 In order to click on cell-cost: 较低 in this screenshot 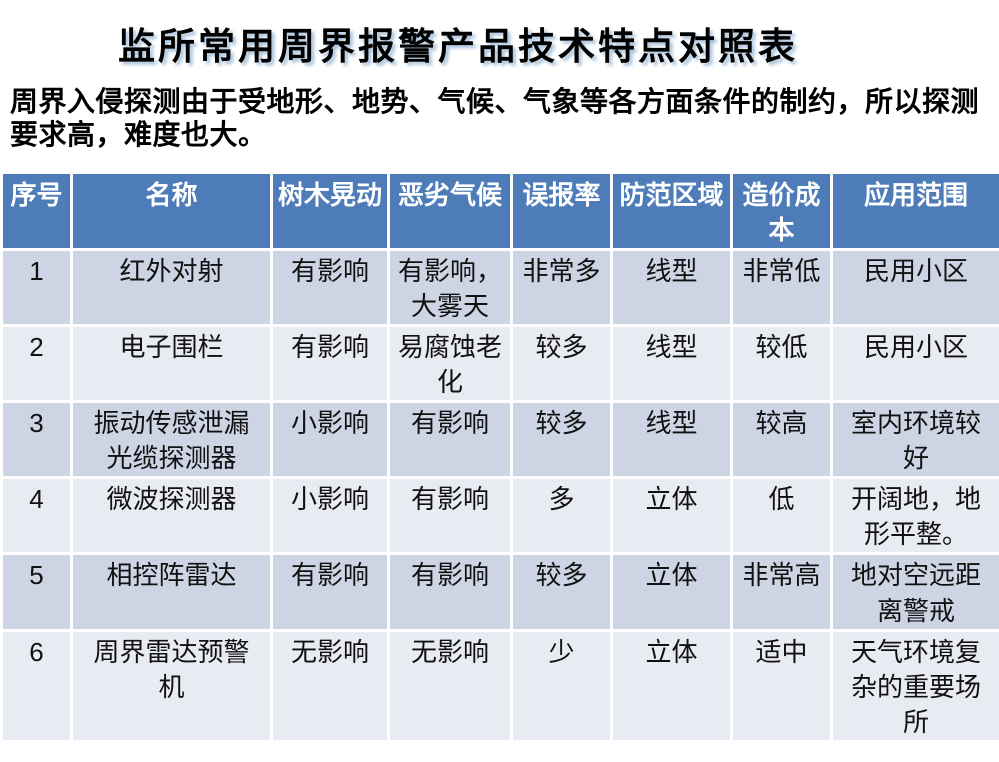, I will do `click(782, 363)`.